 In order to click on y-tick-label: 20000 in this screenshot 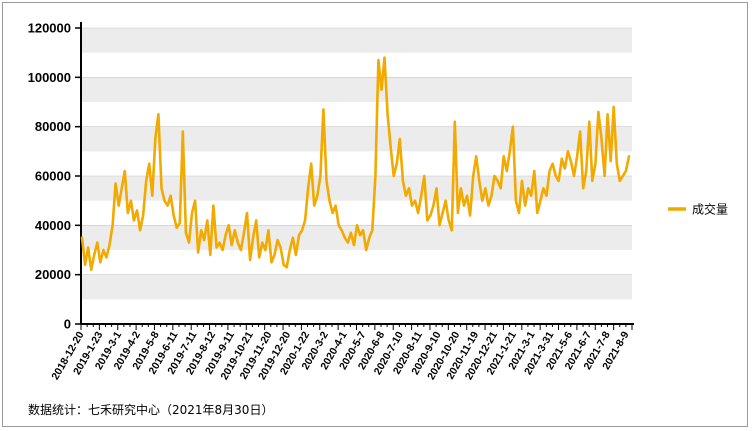, I will do `click(53, 274)`.